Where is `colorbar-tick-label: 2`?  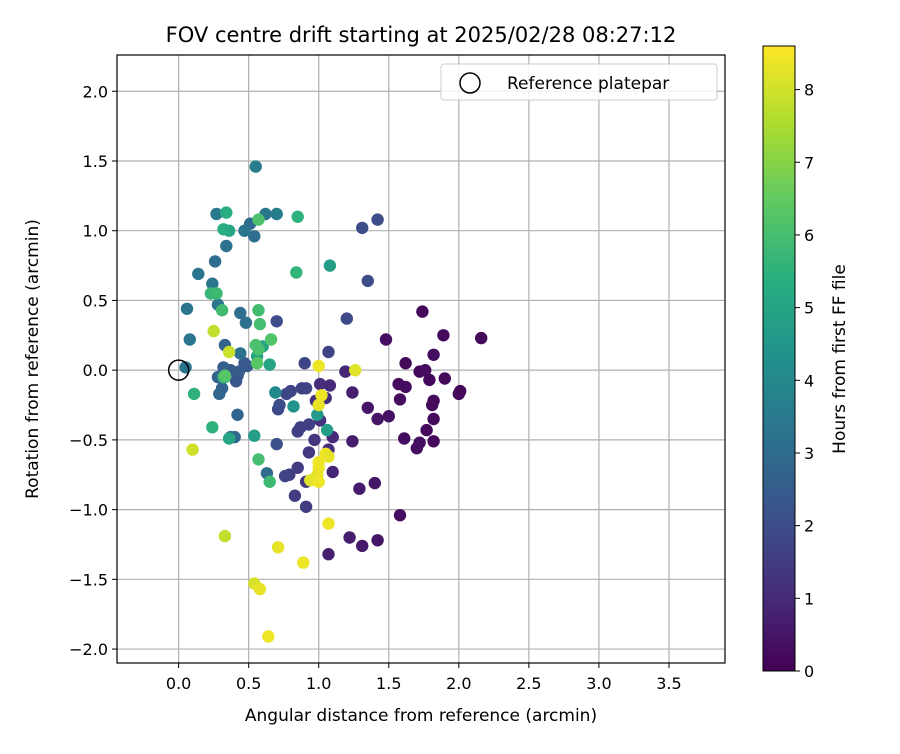 colorbar-tick-label: 2 is located at coordinates (809, 526).